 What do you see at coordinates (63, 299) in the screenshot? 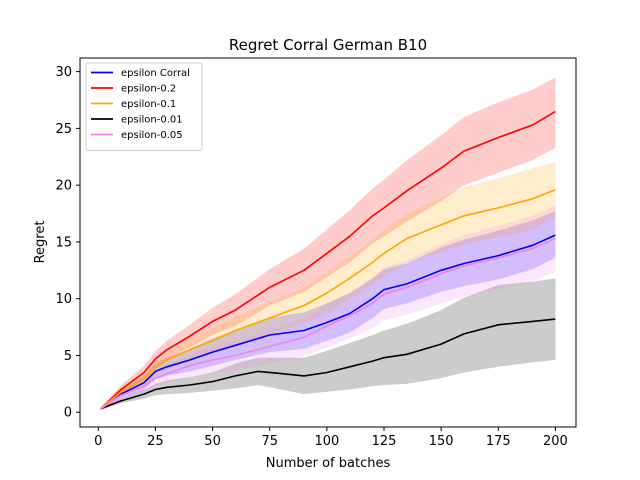
I see `y-tick-label: 10` at bounding box center [63, 299].